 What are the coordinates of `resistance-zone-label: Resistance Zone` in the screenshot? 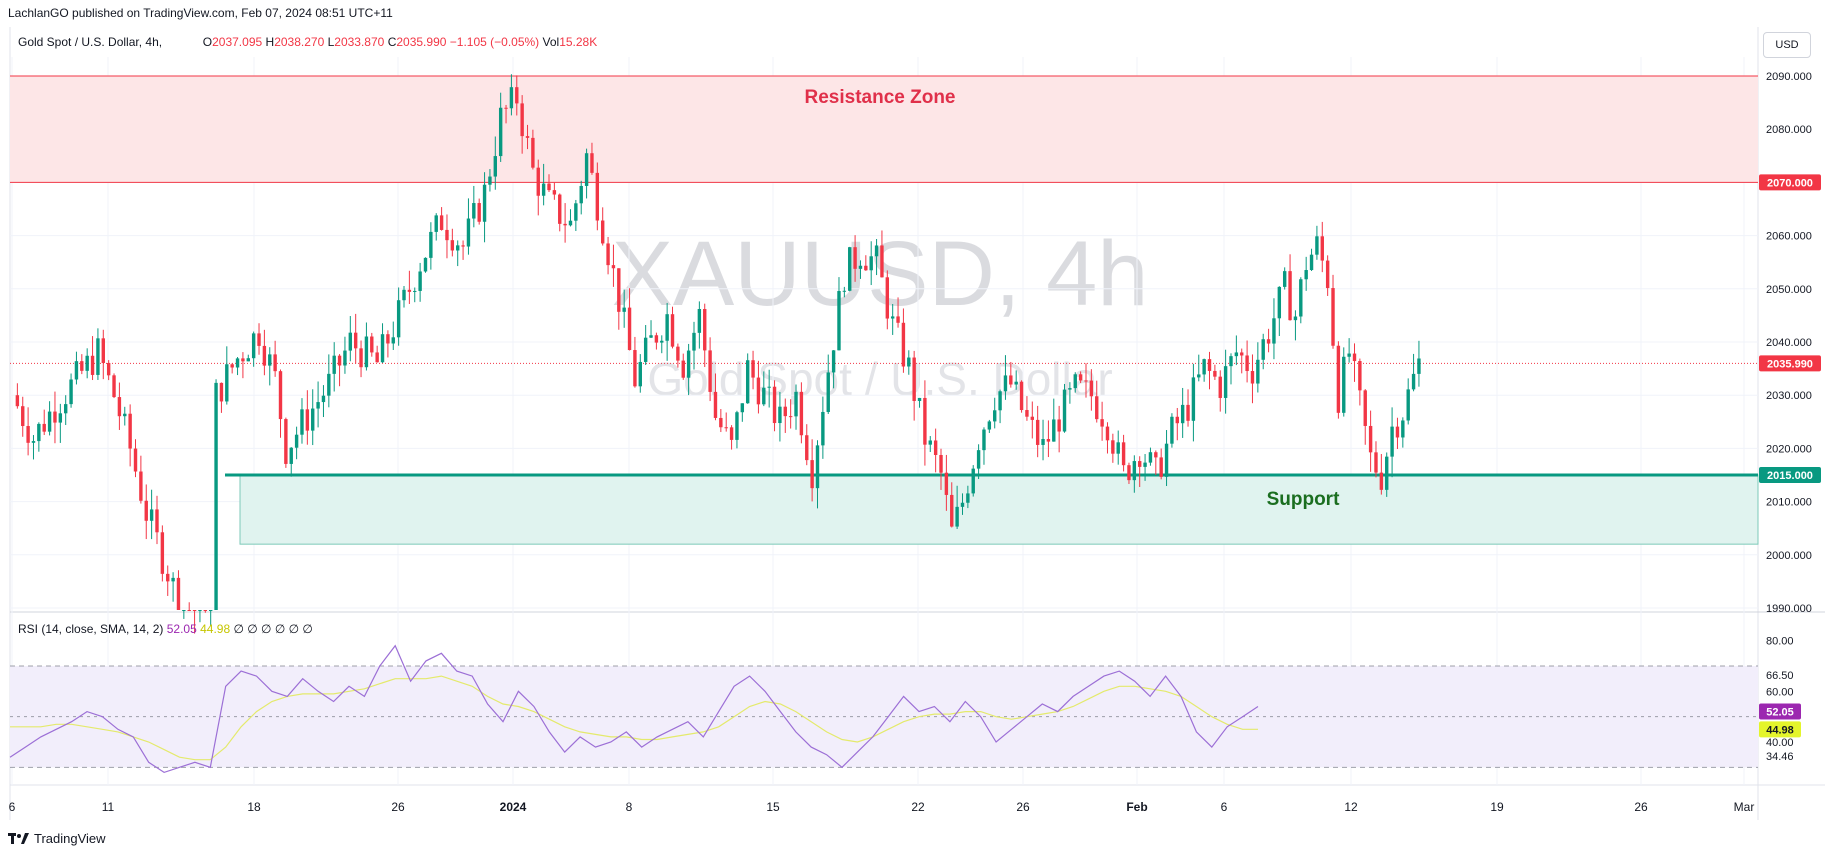 It's located at (880, 97).